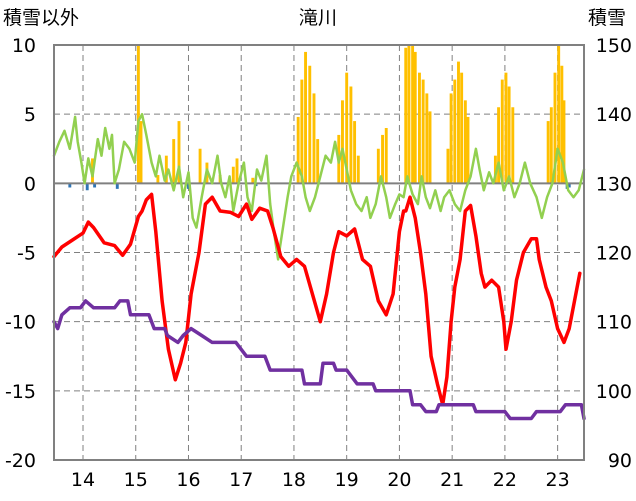 Image resolution: width=636 pixels, height=501 pixels. I want to click on x-tick-label: 23, so click(558, 480).